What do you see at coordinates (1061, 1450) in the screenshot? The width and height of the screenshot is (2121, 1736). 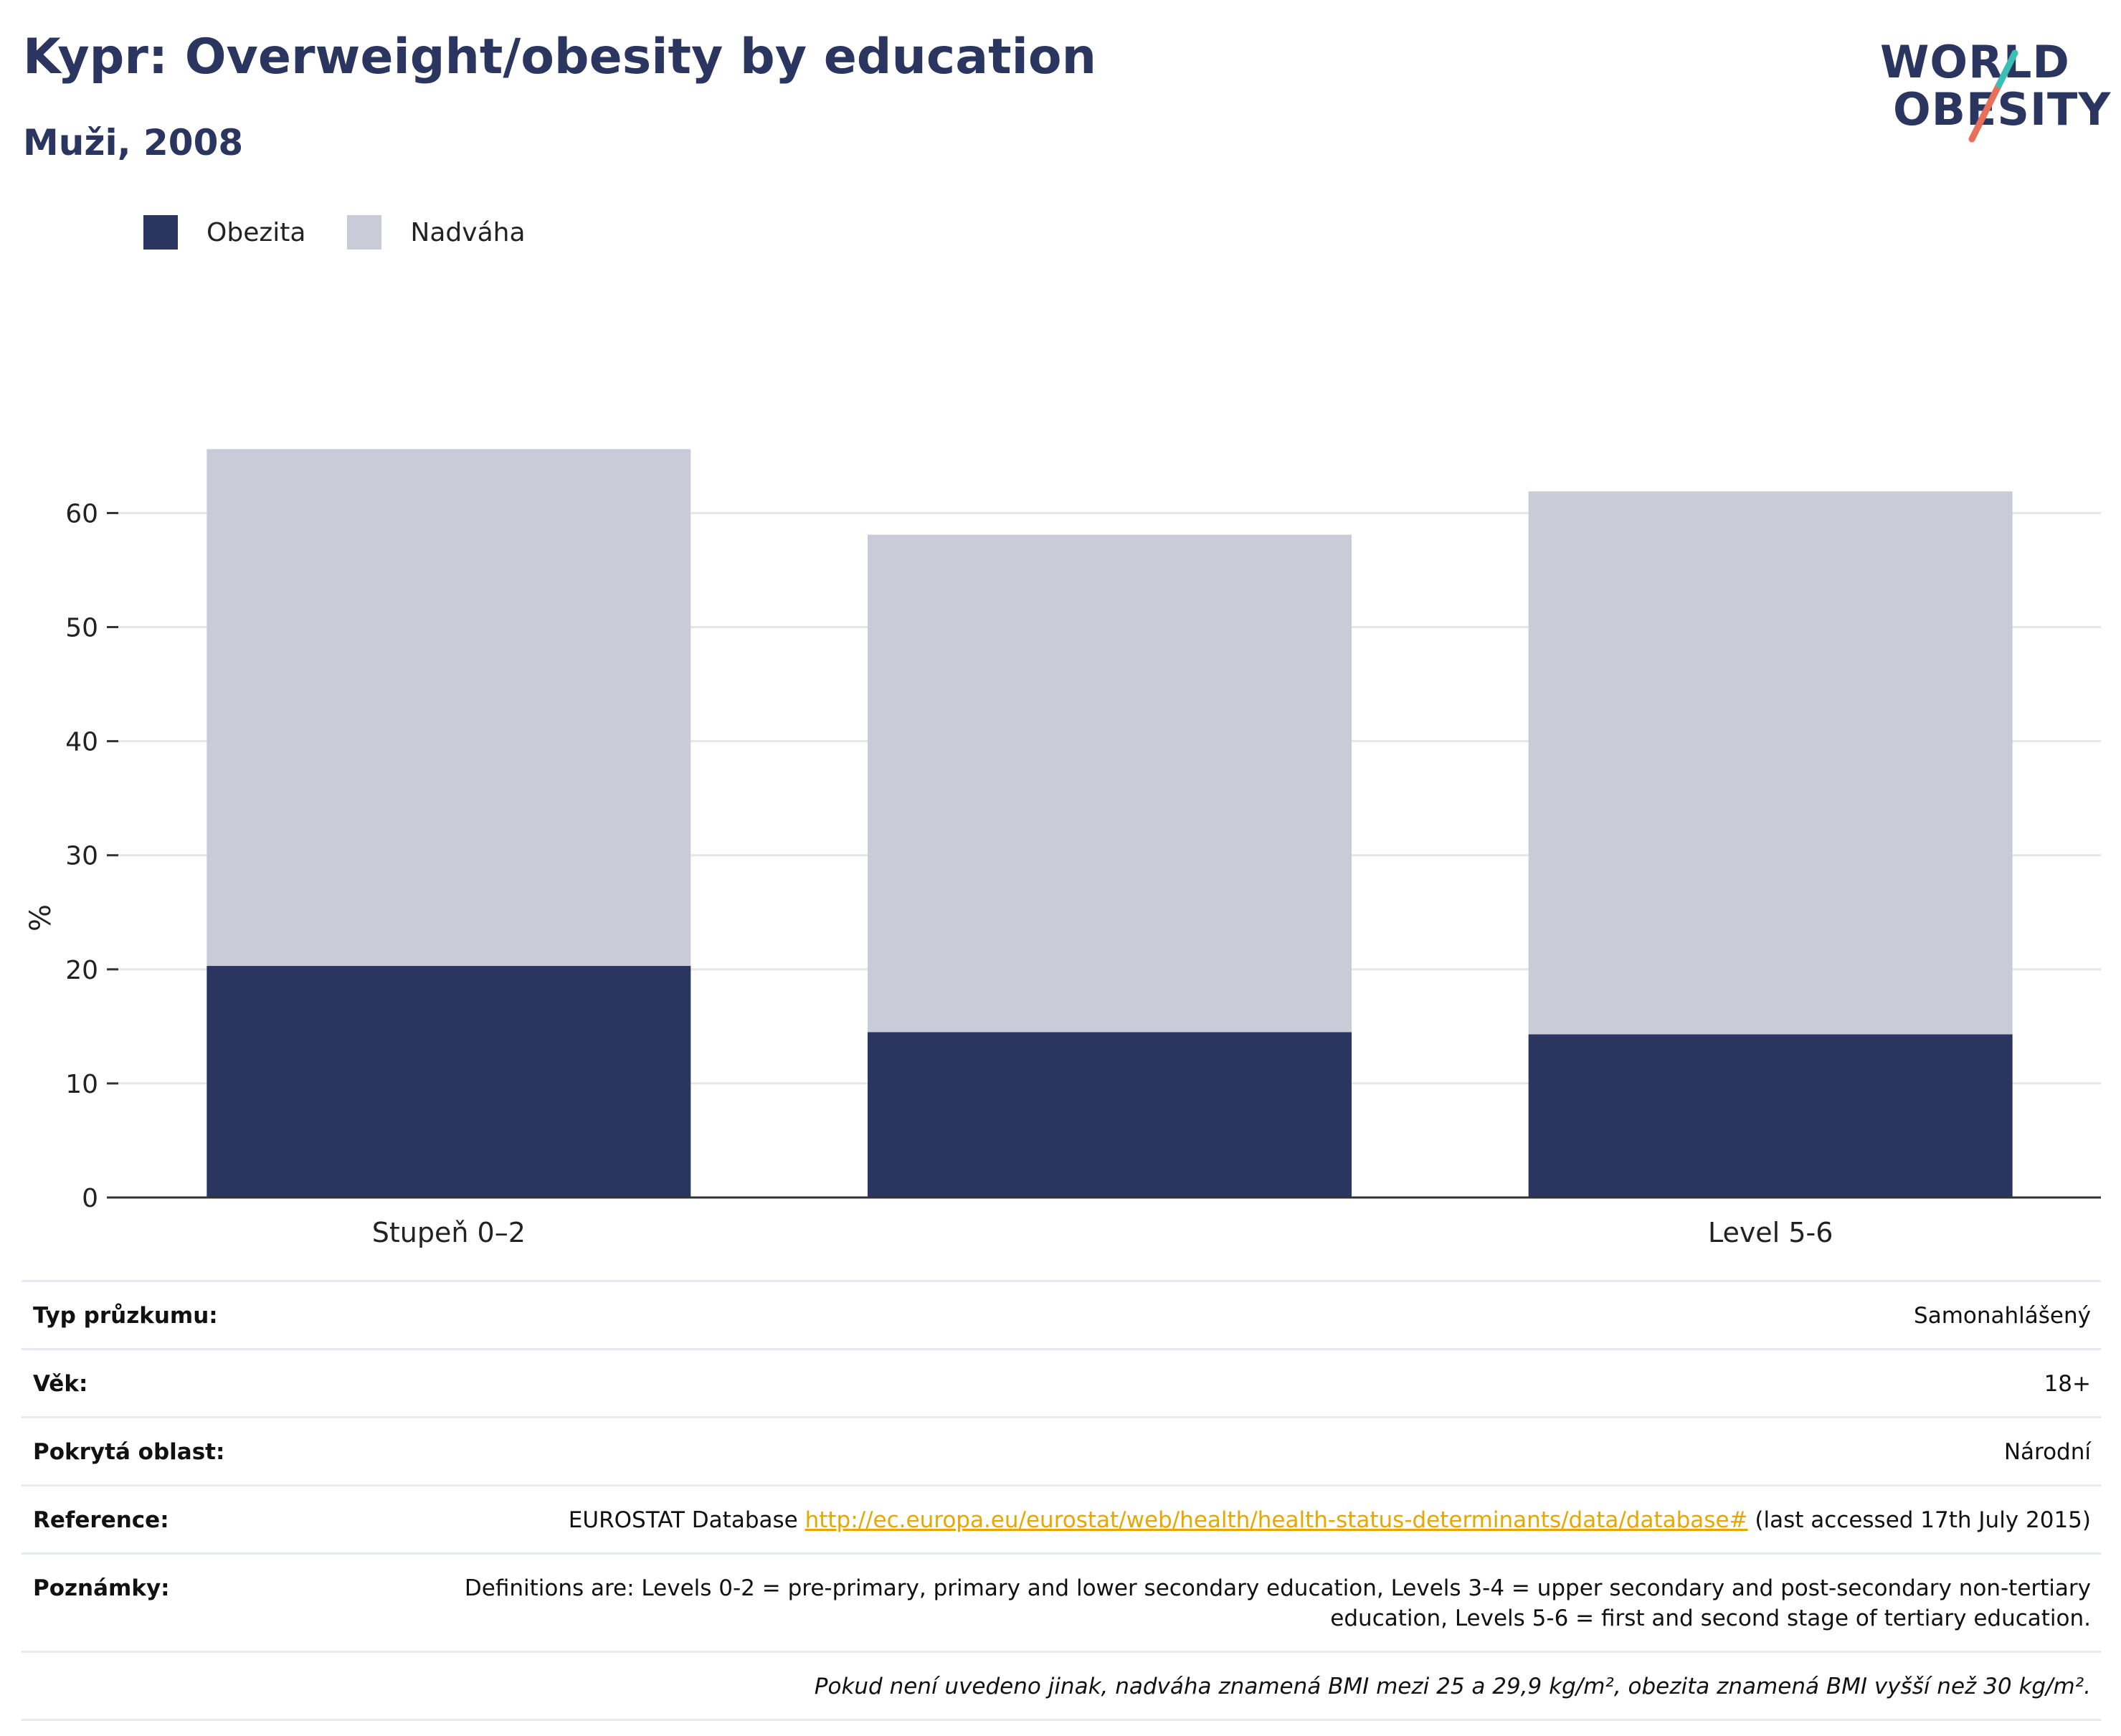 I see `meta-row-area: Pokrytá oblast: Národní` at bounding box center [1061, 1450].